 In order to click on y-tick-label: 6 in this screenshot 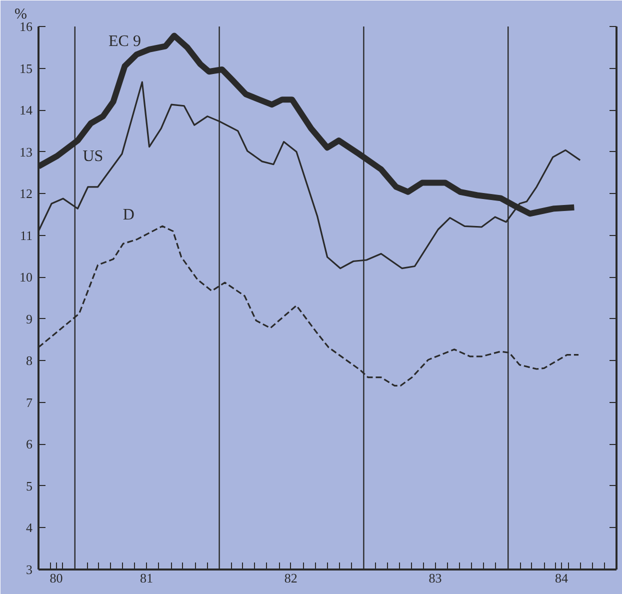, I will do `click(29, 444)`.